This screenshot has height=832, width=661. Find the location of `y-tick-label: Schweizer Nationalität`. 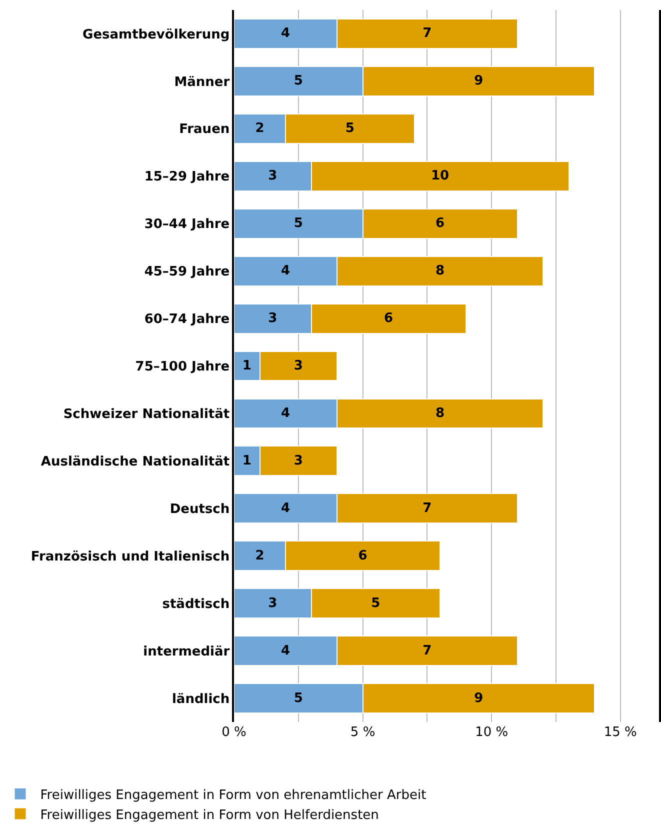

y-tick-label: Schweizer Nationalität is located at coordinates (146, 414).